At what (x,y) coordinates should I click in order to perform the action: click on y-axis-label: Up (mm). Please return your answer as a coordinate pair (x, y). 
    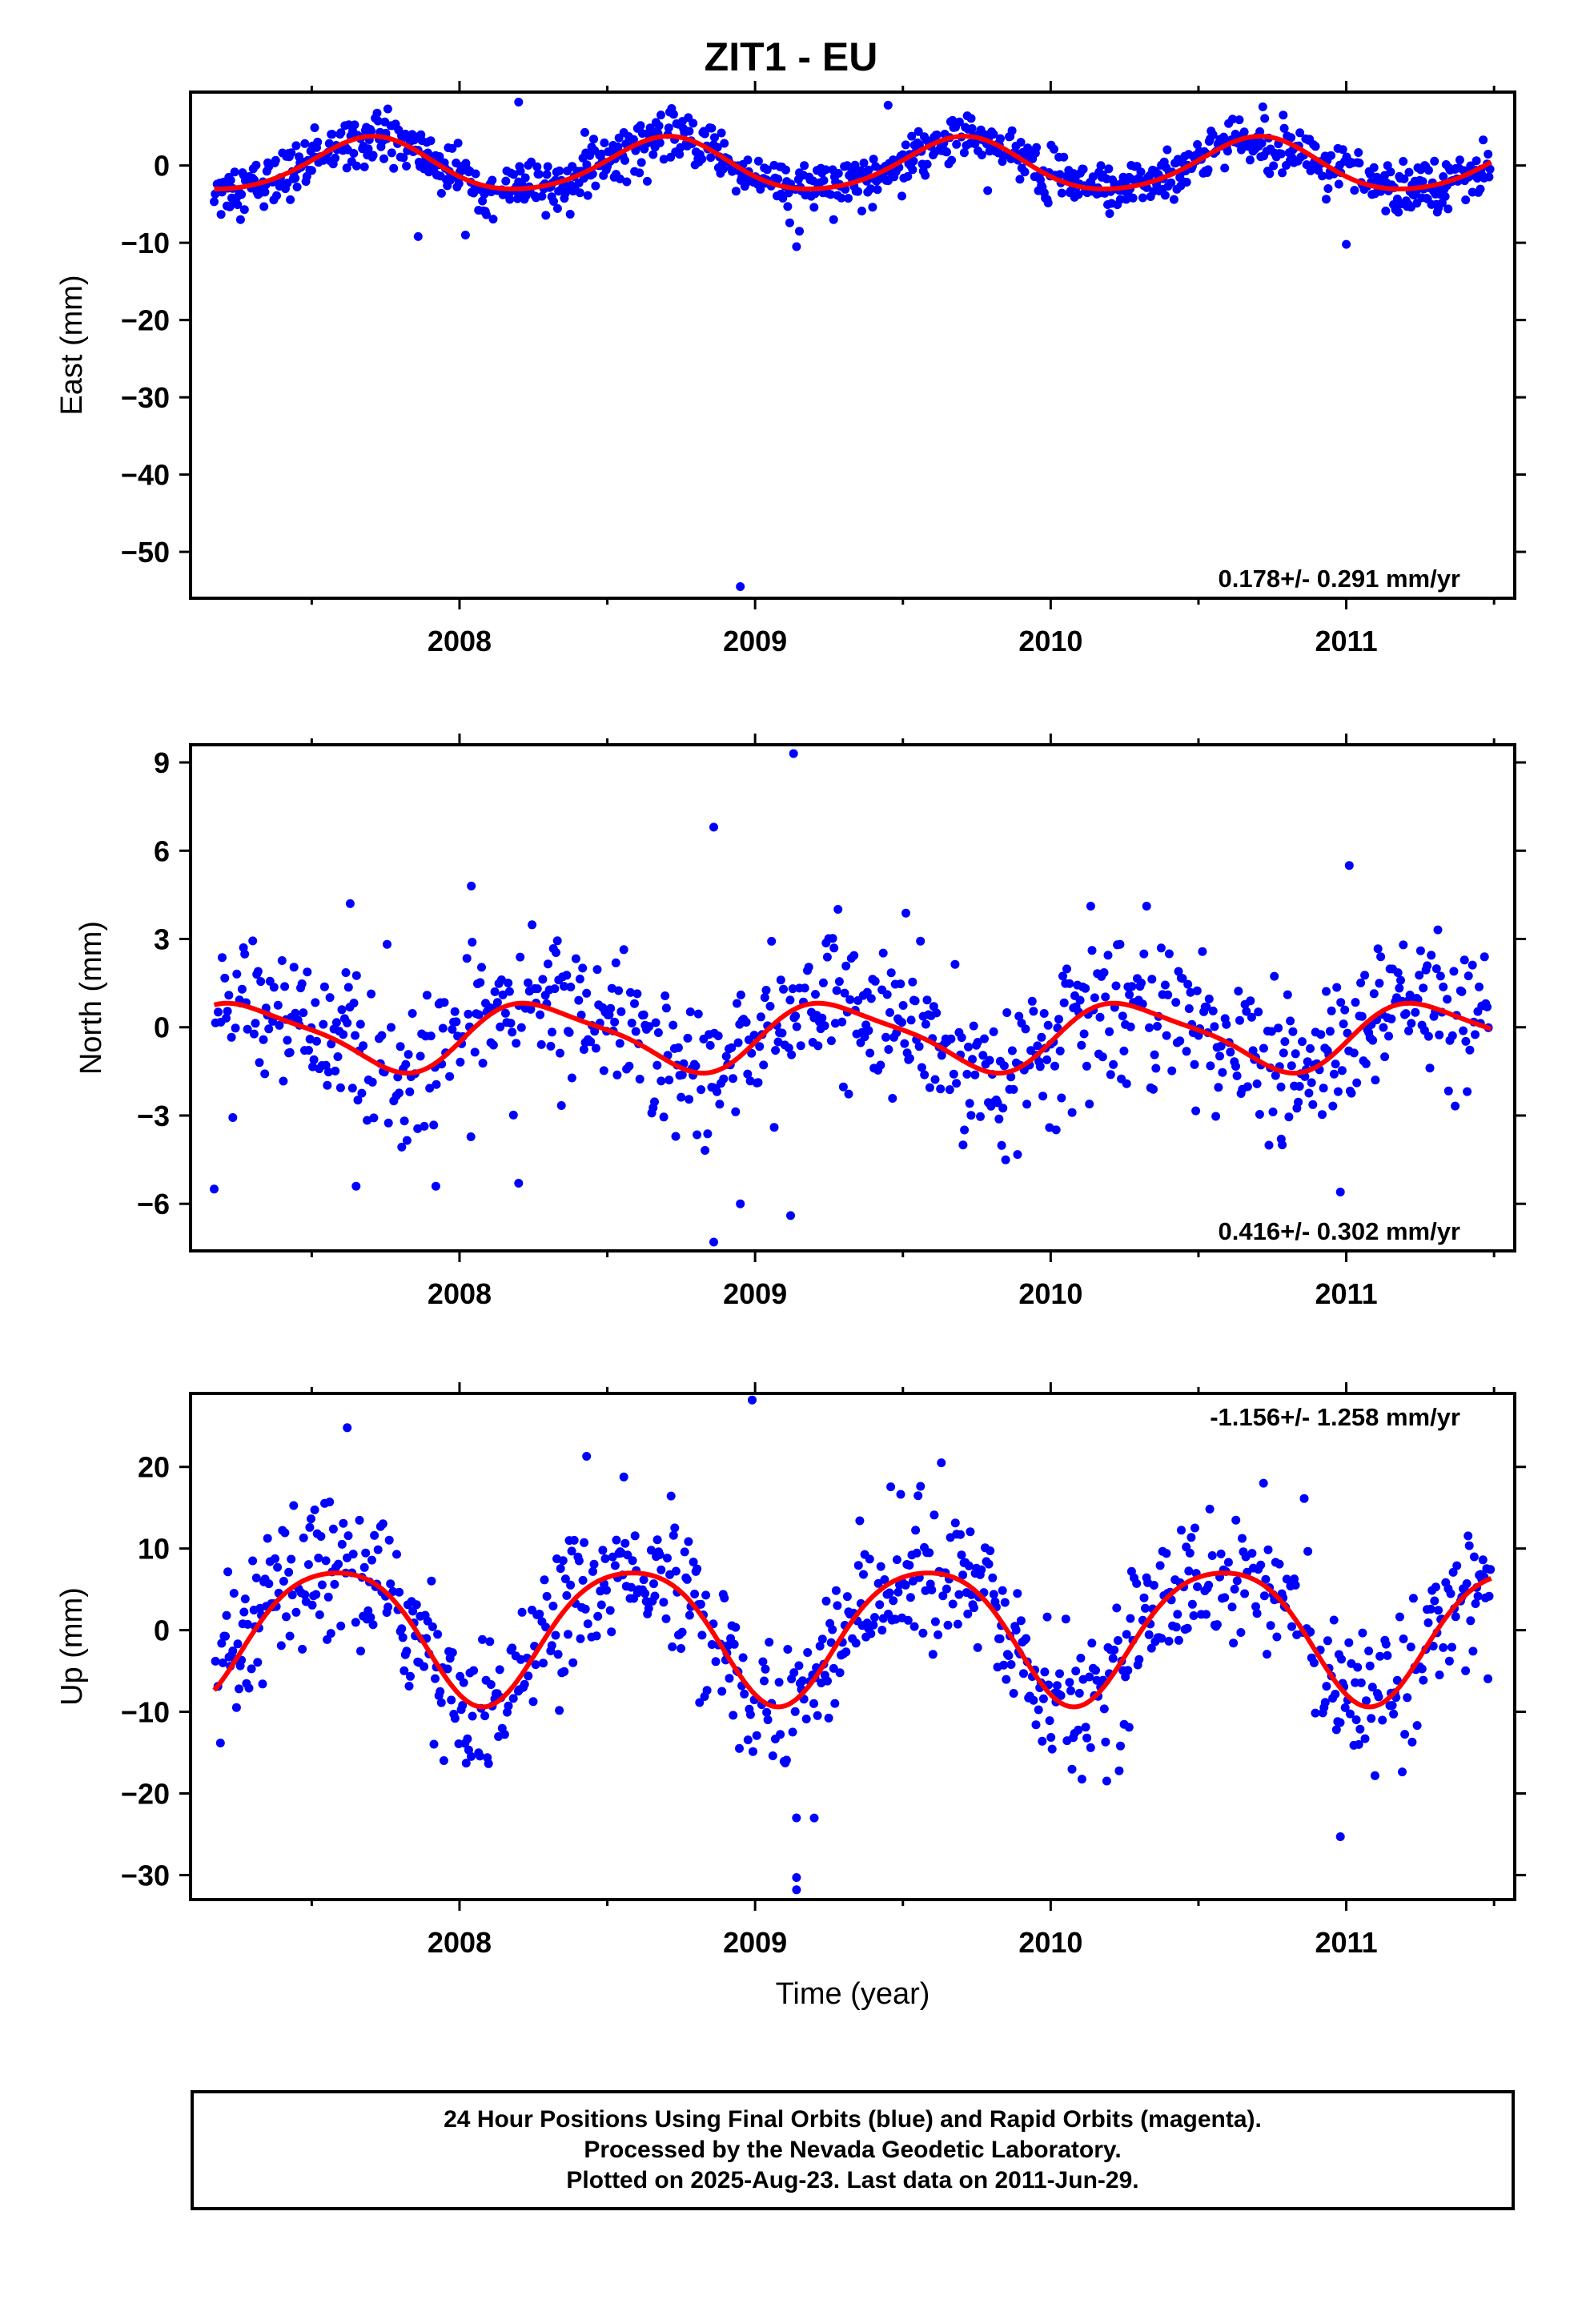
    Looking at the image, I should click on (72, 1646).